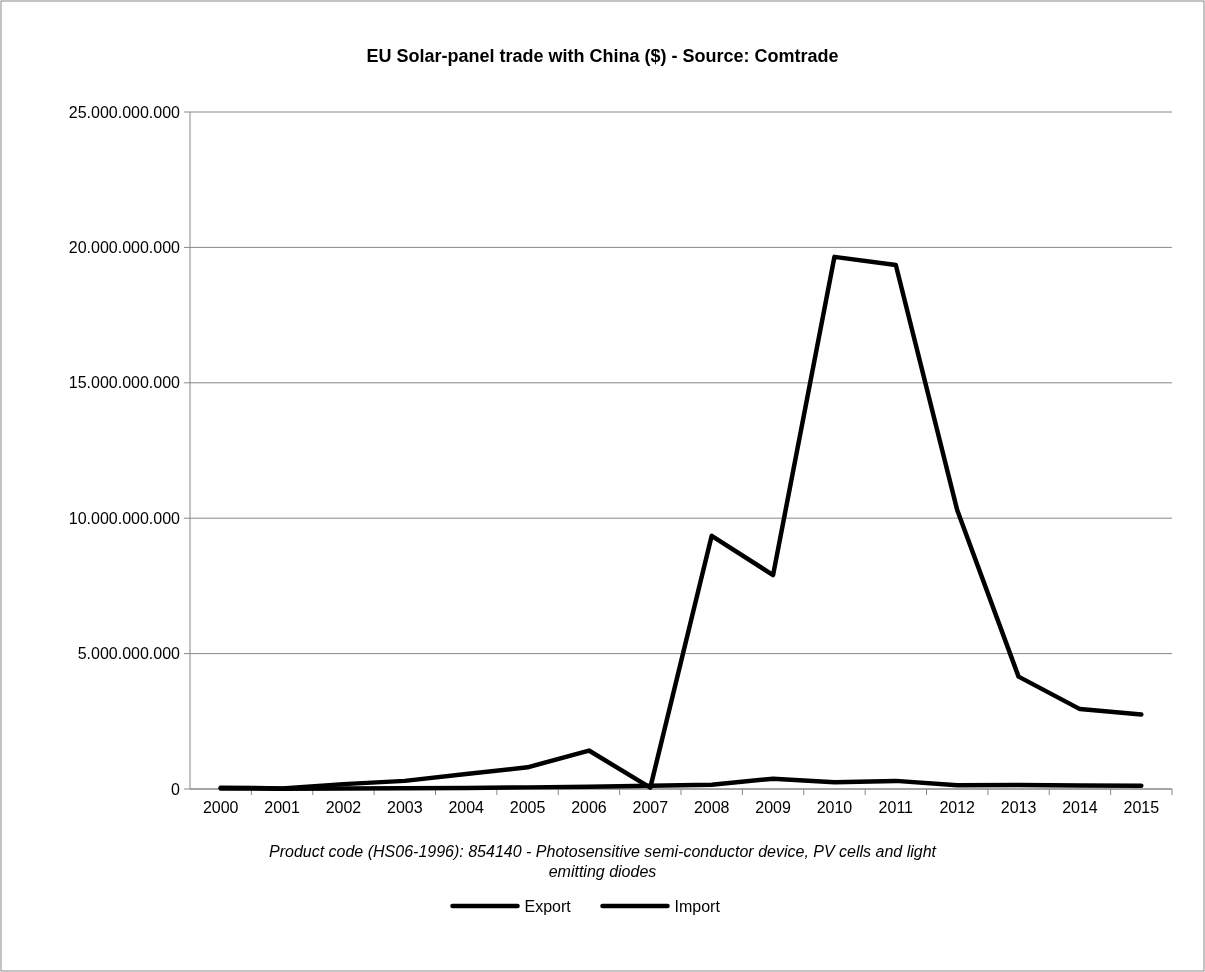 The image size is (1205, 972). Describe the element at coordinates (589, 807) in the screenshot. I see `x-tick-label: 2006` at that location.